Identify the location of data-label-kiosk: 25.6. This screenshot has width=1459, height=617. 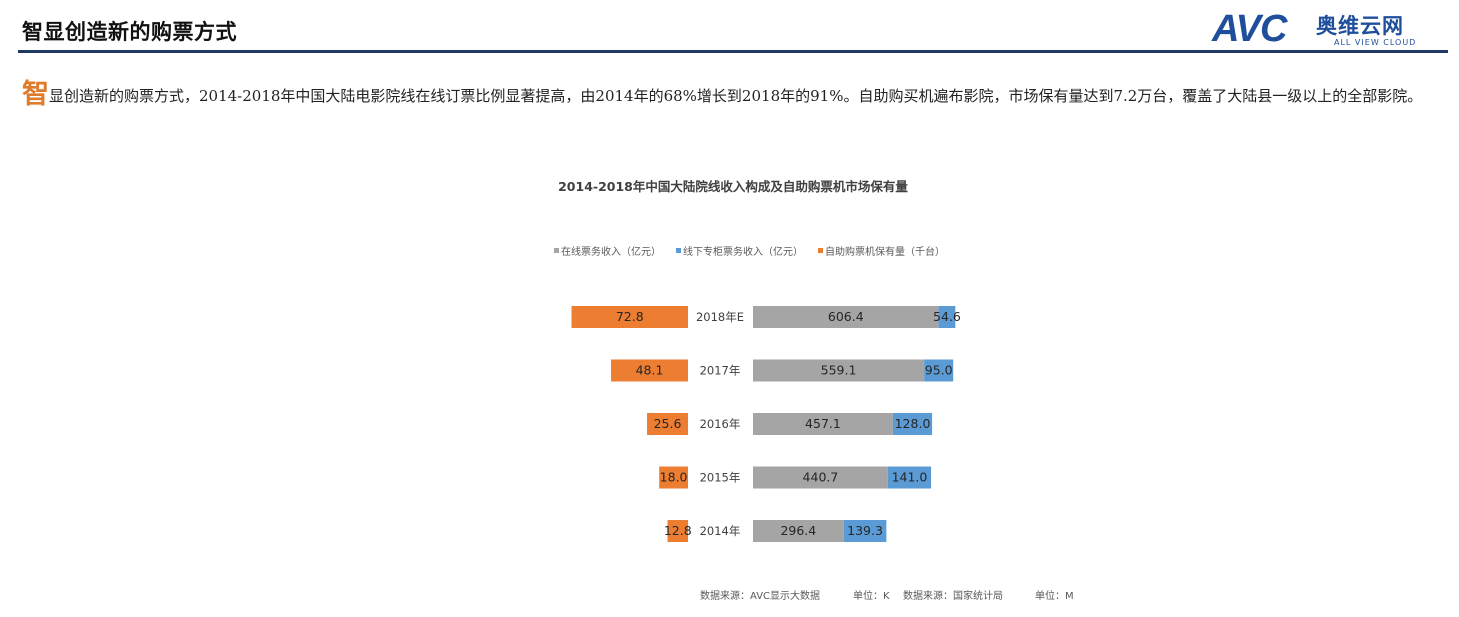
(668, 423).